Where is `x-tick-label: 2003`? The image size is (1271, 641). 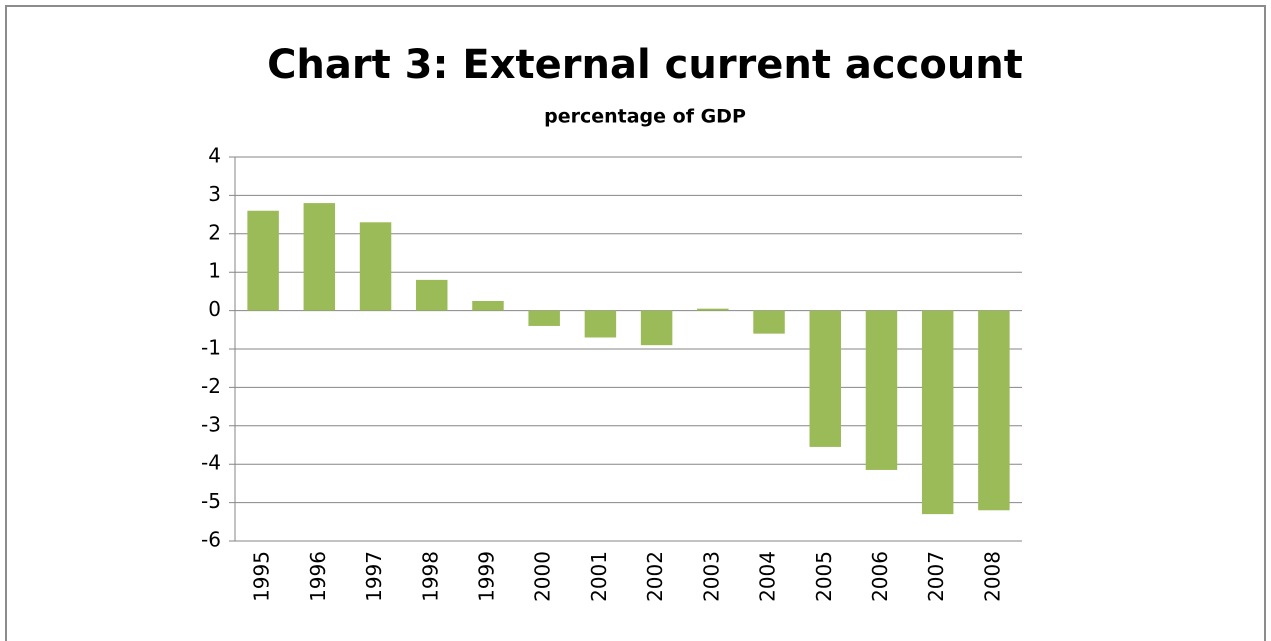 x-tick-label: 2003 is located at coordinates (711, 576).